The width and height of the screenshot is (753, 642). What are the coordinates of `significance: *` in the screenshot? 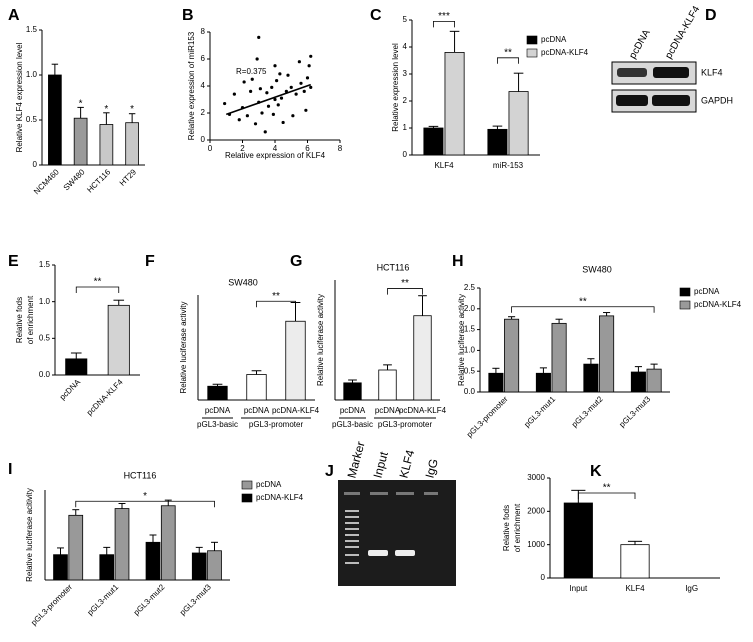 It's located at (106, 109).